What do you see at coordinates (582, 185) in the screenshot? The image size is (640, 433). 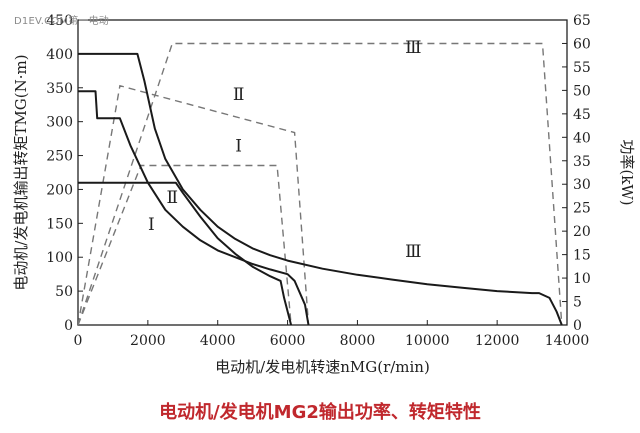 I see `y-right-tick-label: 30` at bounding box center [582, 185].